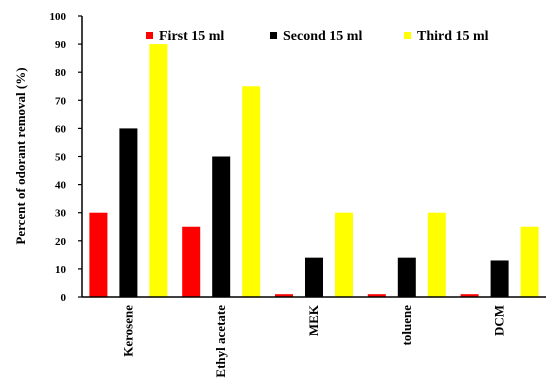 This screenshot has height=380, width=550. I want to click on y-tick-label: 0, so click(64, 298).